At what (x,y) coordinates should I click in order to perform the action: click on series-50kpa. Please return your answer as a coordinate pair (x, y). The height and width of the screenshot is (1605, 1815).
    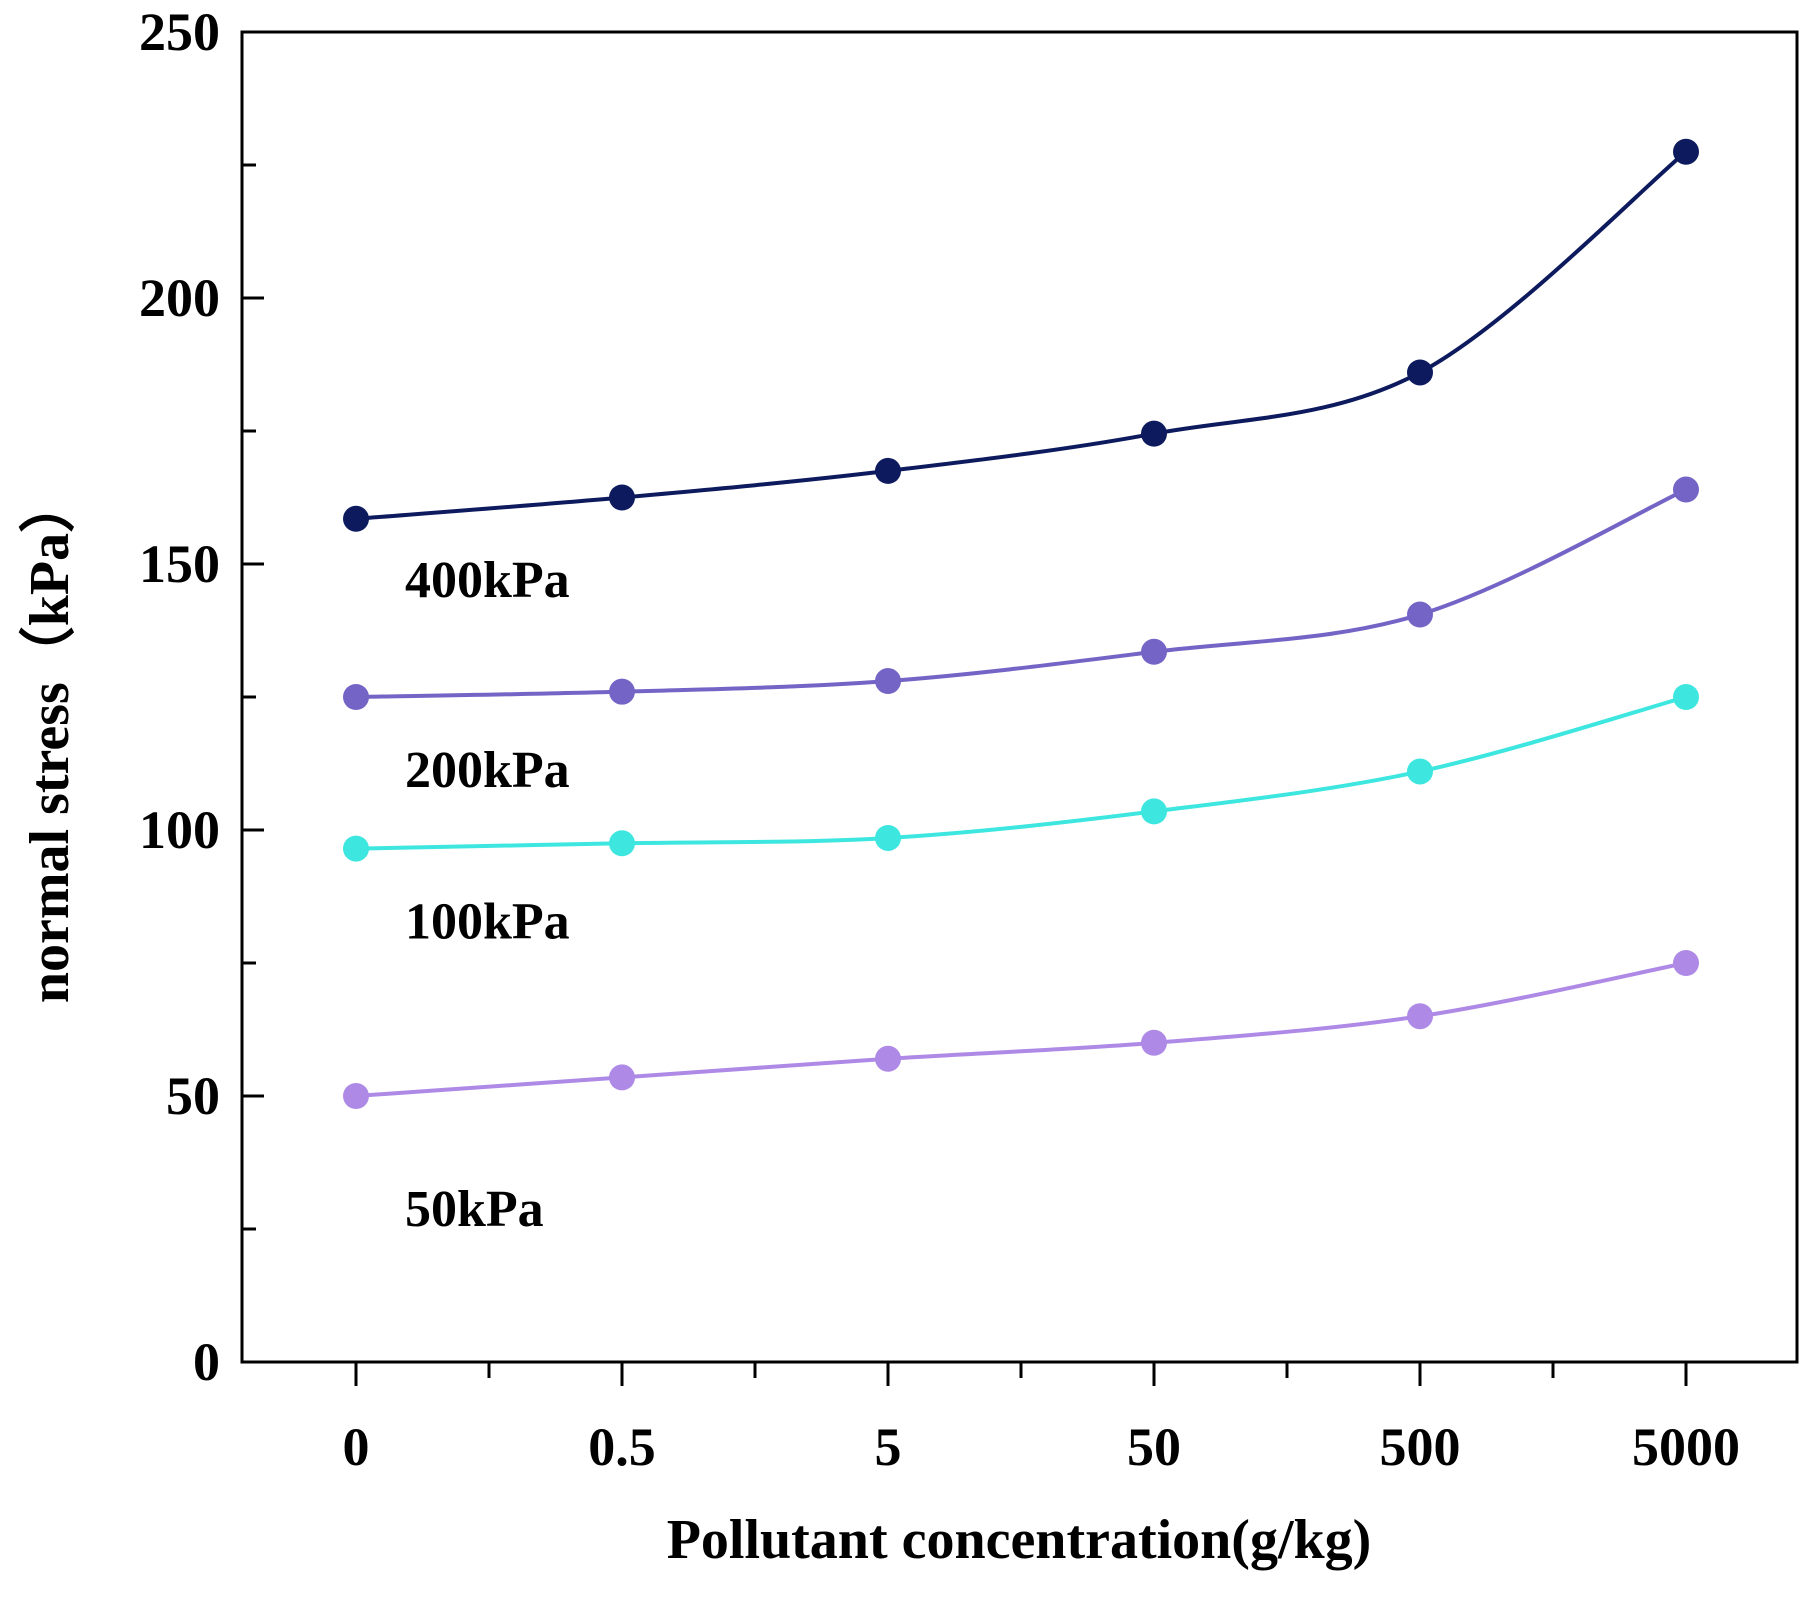
    Looking at the image, I should click on (1021, 1029).